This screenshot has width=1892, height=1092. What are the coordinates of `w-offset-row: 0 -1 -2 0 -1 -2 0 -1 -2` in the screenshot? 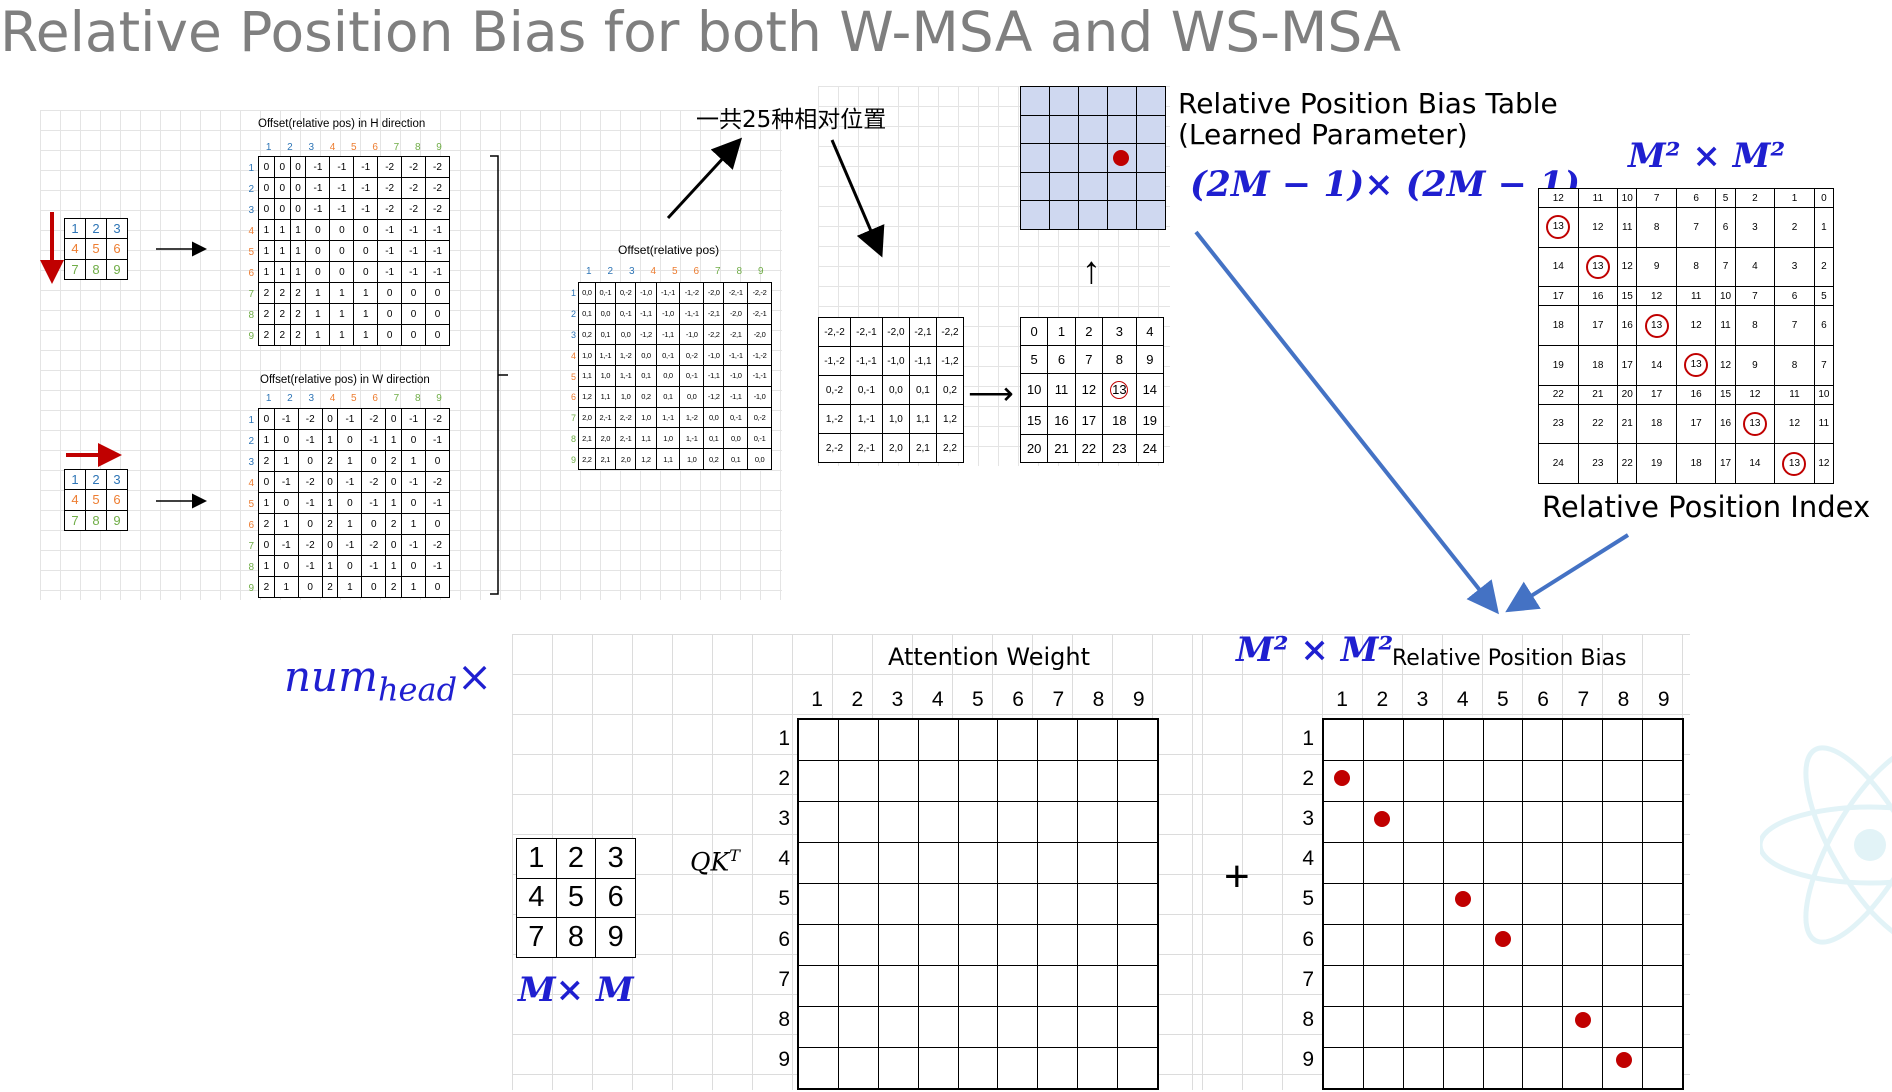 It's located at (354, 545).